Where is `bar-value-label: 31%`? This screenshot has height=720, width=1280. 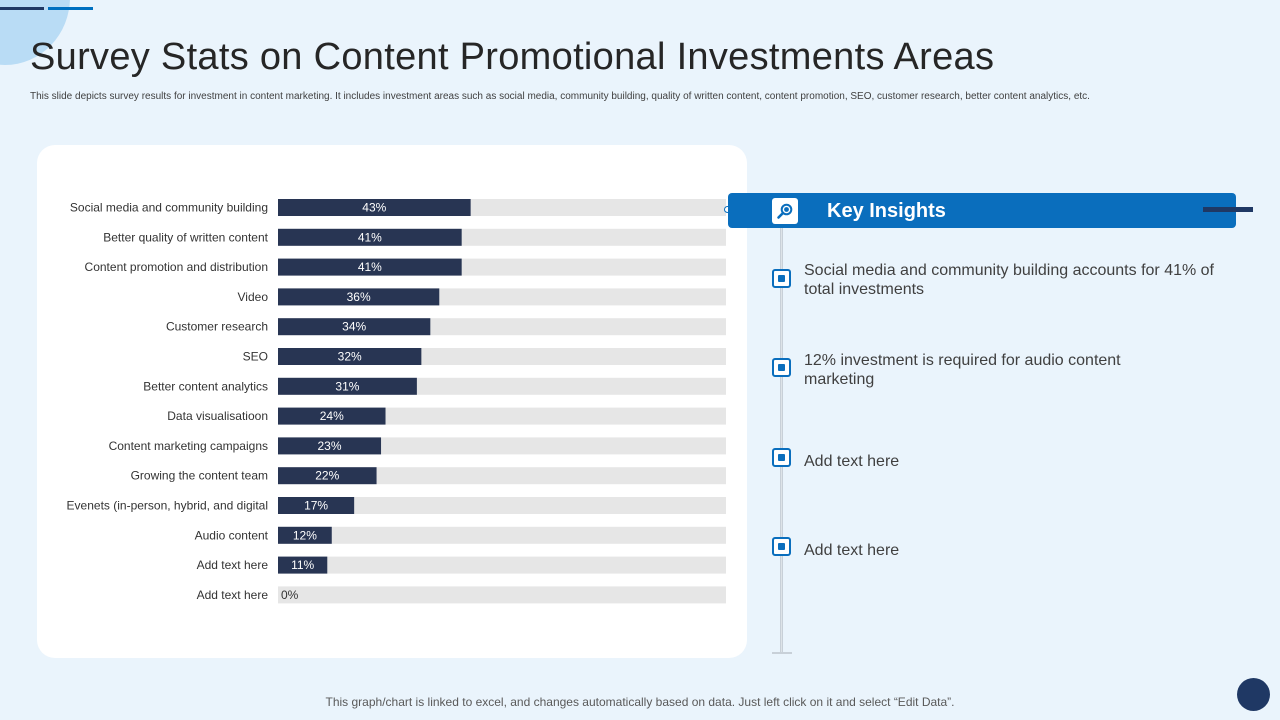
bar-value-label: 31% is located at coordinates (347, 386).